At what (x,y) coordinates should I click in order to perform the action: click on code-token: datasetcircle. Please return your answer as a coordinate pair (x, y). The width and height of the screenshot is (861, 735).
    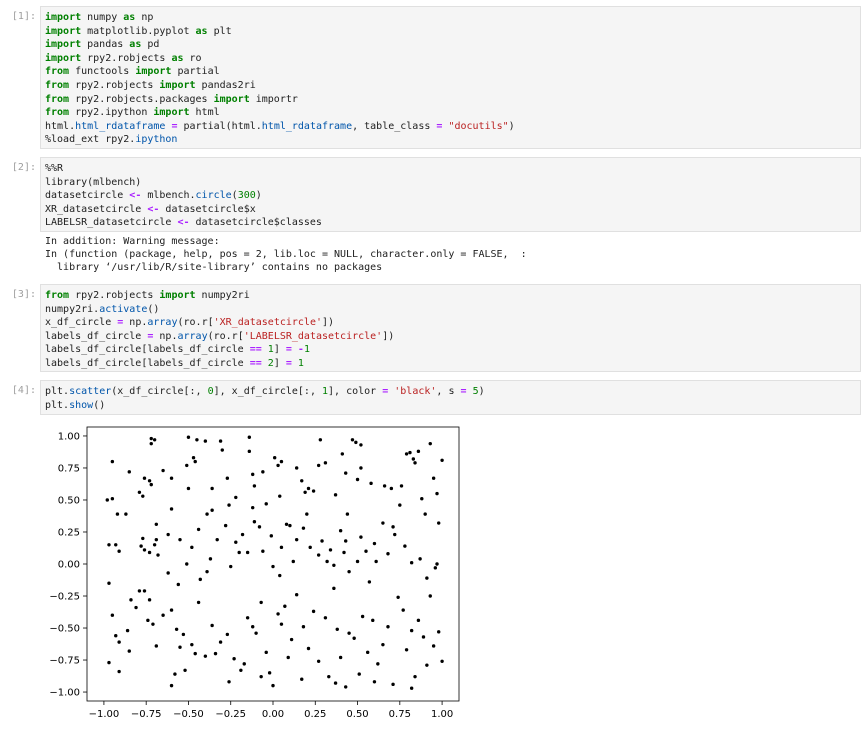
    Looking at the image, I should click on (87, 196).